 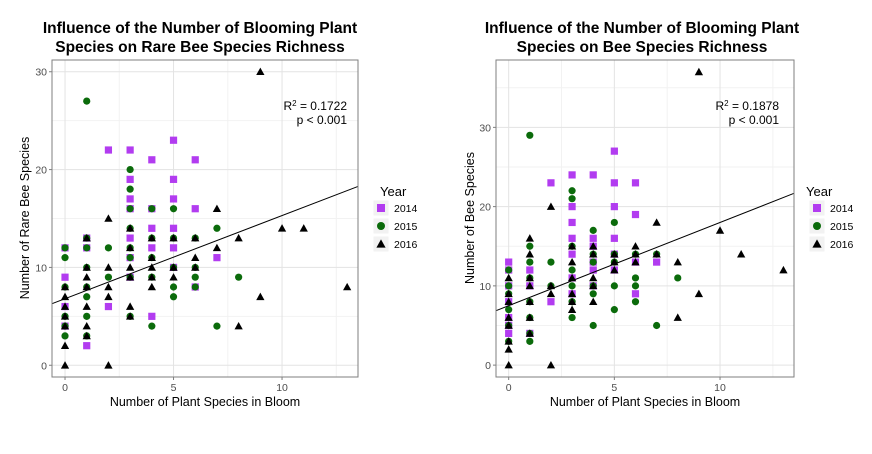 I want to click on stats-annotation: R2 = 0.1722 p < 0.001, so click(x=315, y=113).